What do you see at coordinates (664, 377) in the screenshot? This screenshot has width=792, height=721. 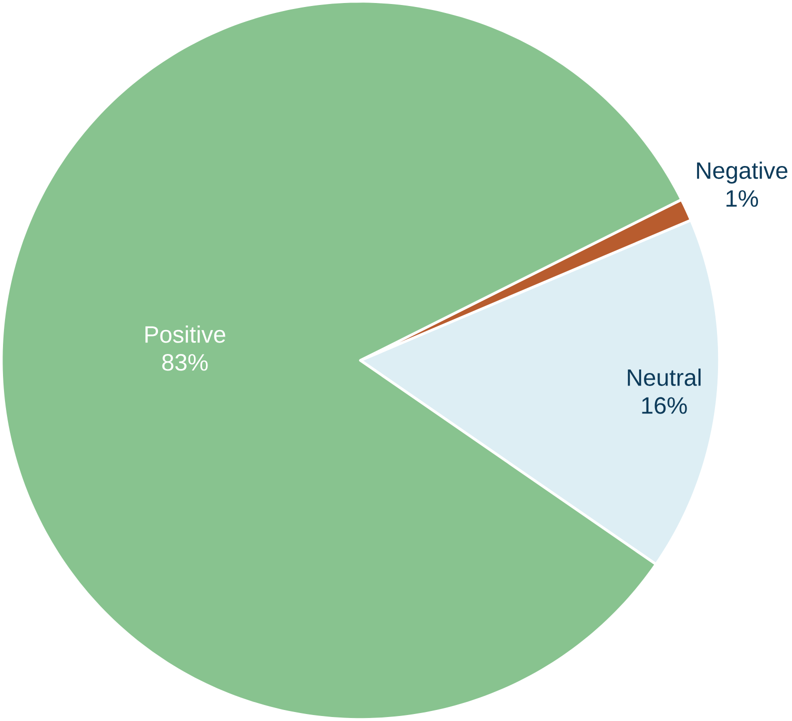 I see `slice-label: Neutral` at bounding box center [664, 377].